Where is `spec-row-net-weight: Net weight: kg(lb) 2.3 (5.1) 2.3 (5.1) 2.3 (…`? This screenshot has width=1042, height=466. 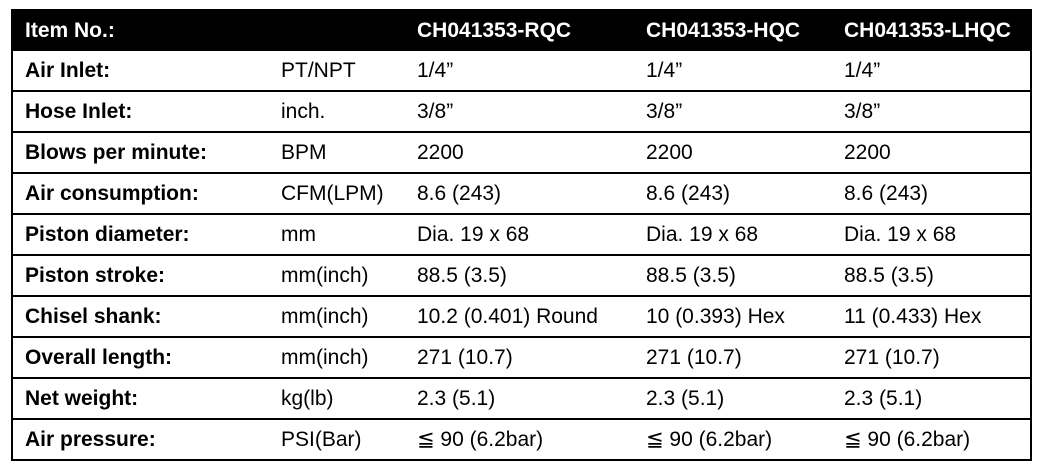
spec-row-net-weight: Net weight: kg(lb) 2.3 (5.1) 2.3 (5.1) 2.3 (… is located at coordinates (521, 399).